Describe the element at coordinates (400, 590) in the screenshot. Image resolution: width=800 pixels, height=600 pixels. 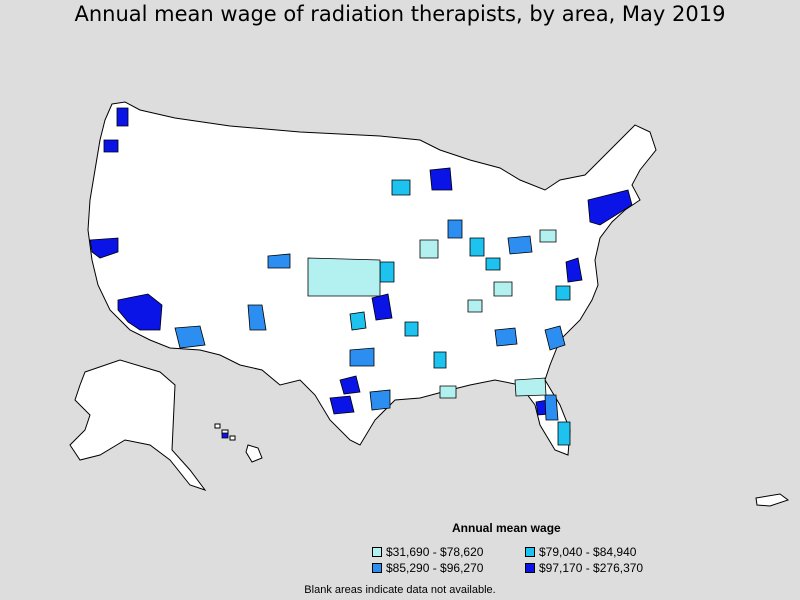
I see `data-availability-note: Blank areas indicate data not available.` at that location.